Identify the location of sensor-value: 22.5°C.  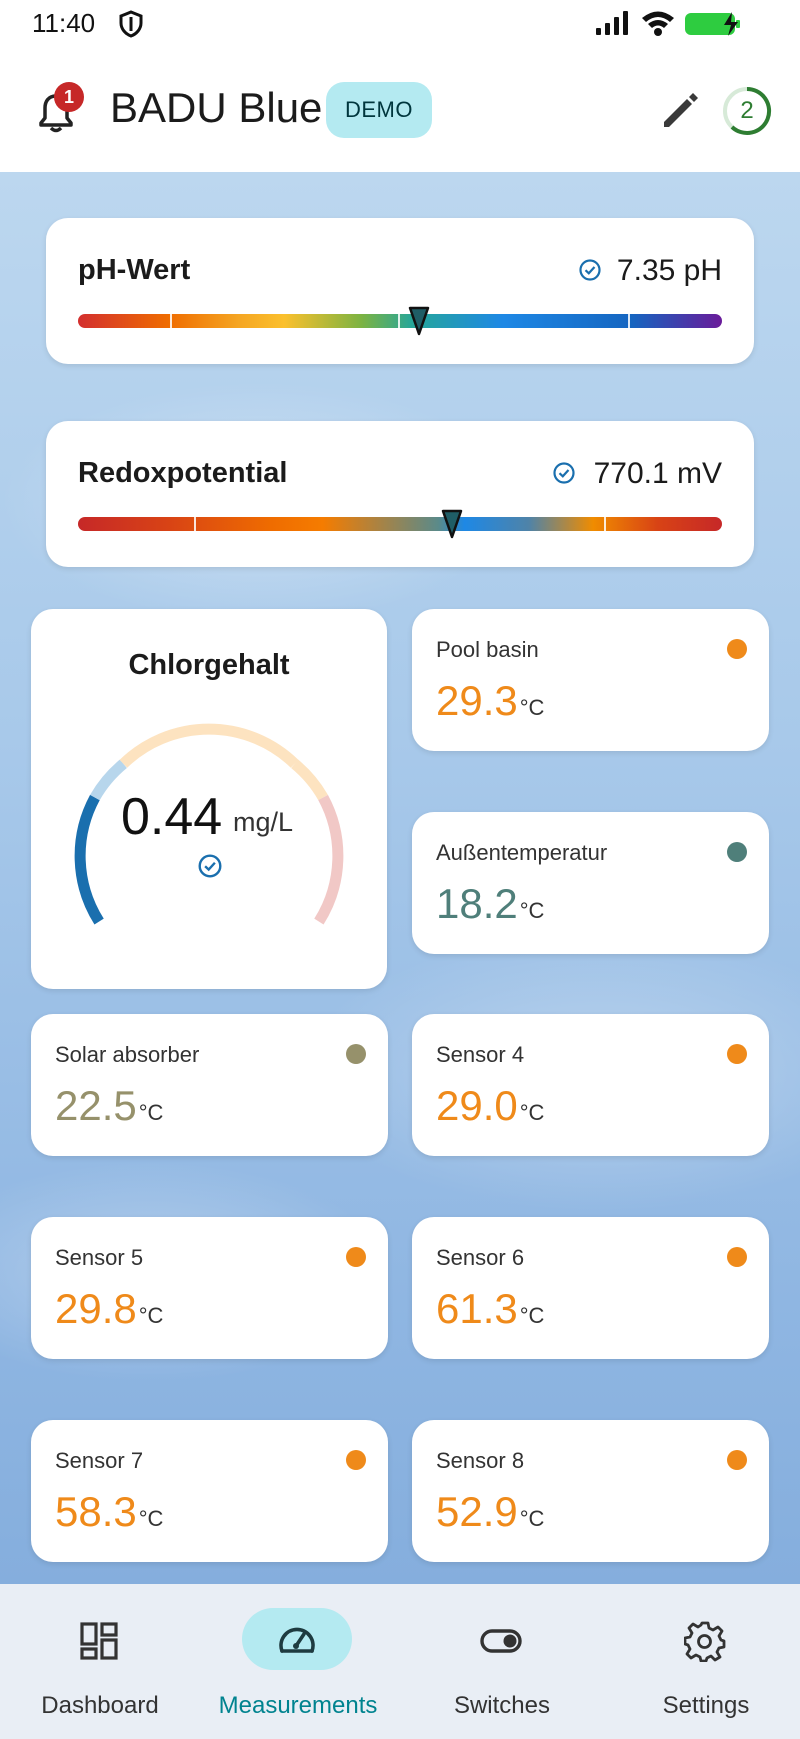
(109, 1106).